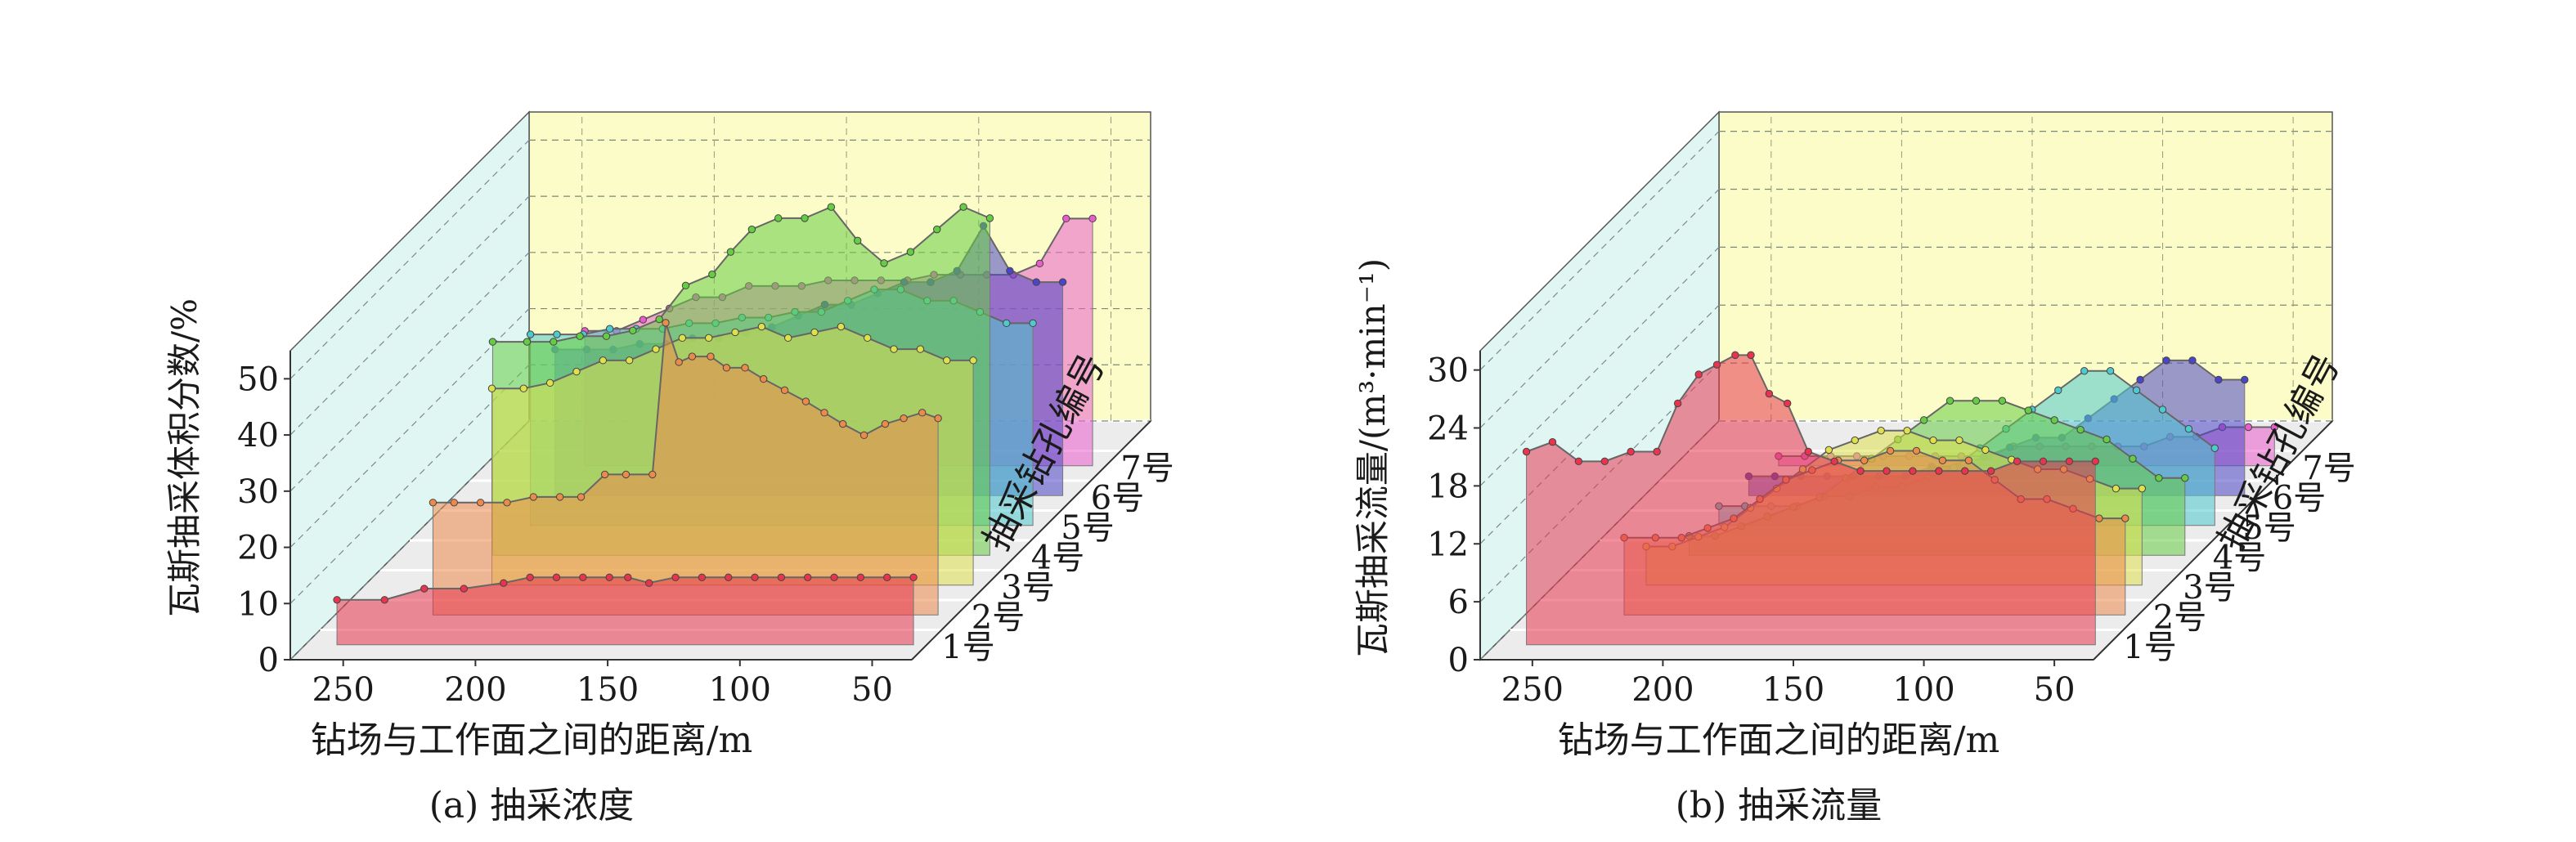 Image resolution: width=2576 pixels, height=842 pixels. Describe the element at coordinates (184, 457) in the screenshot. I see `y-axis-title: 瓦斯抽采体积分数/%` at that location.